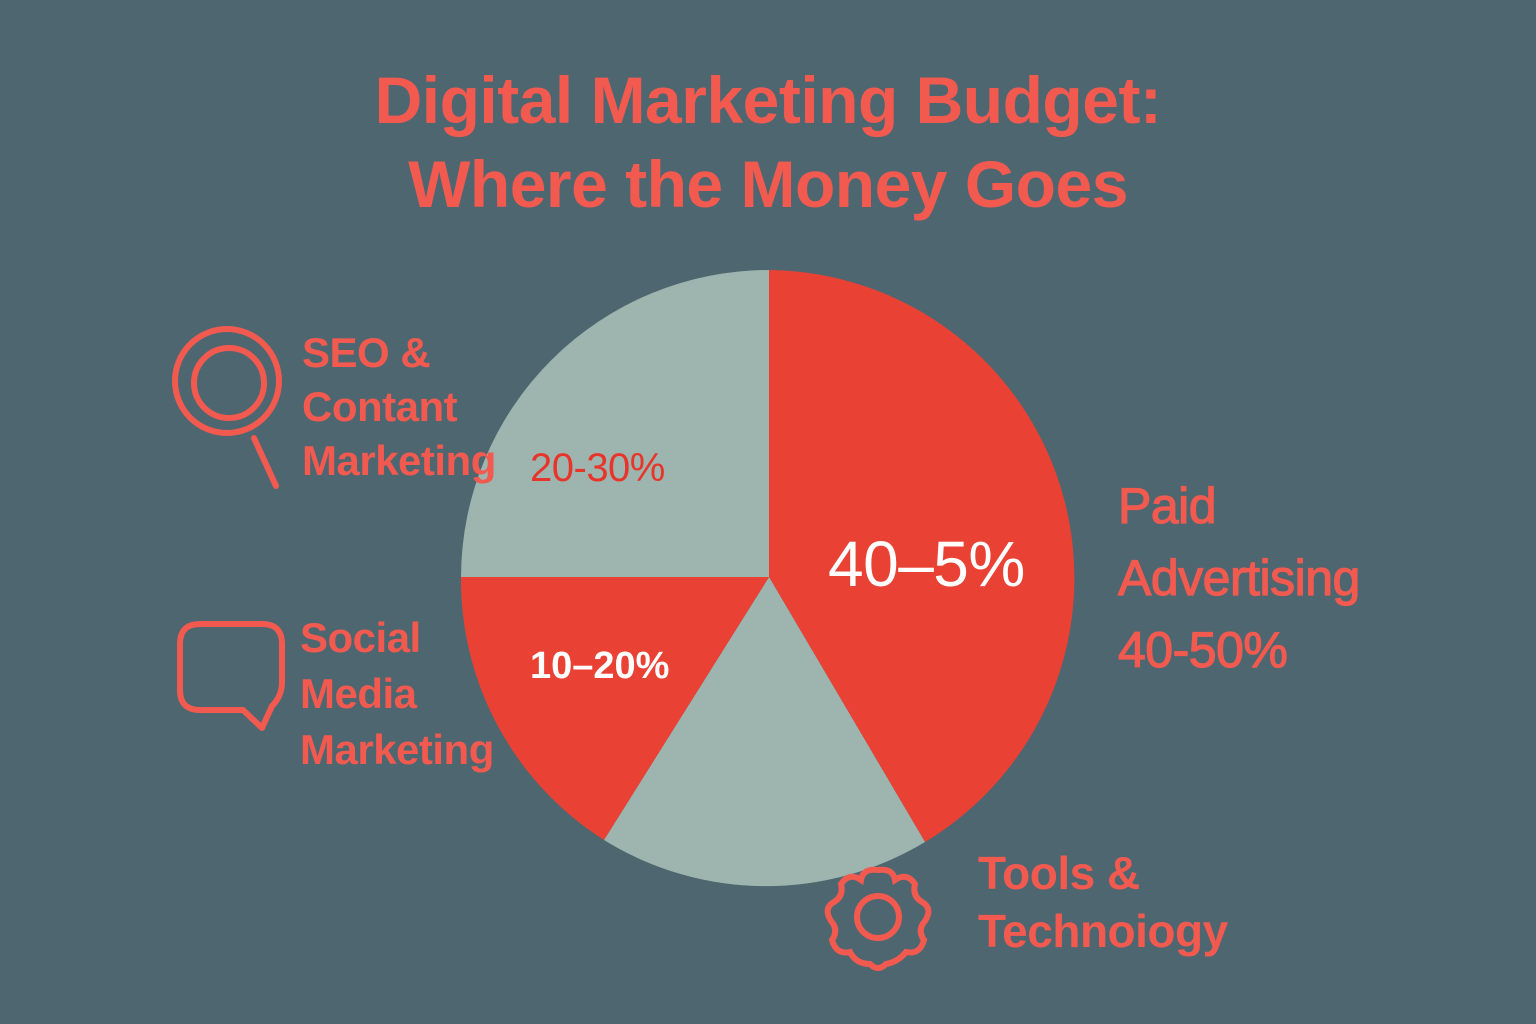 This screenshot has width=1536, height=1024. Describe the element at coordinates (1103, 902) in the screenshot. I see `label-tools-technology: Tools & Technoiogy` at that location.